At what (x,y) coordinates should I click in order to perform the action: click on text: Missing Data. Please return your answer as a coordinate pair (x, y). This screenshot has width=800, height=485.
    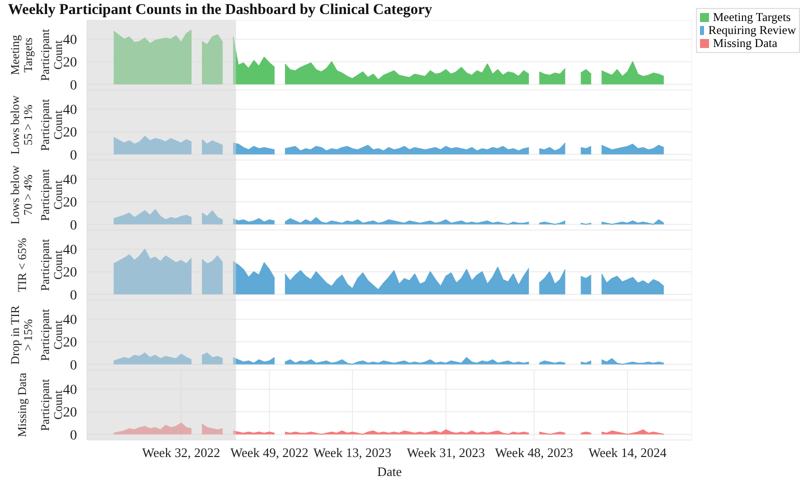
    Looking at the image, I should click on (21, 405).